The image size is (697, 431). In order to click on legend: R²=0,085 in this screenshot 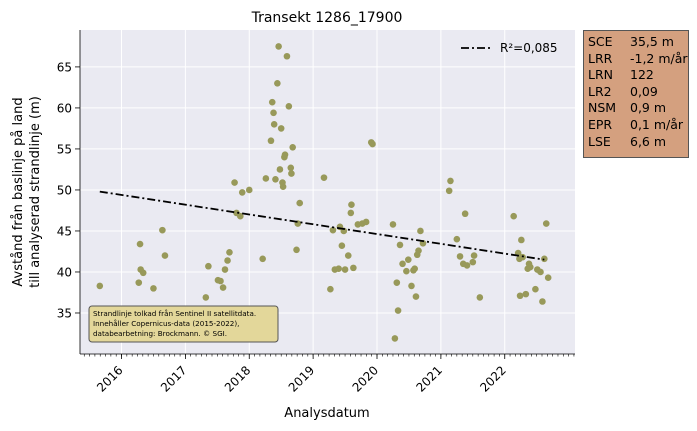, I will do `click(509, 48)`.